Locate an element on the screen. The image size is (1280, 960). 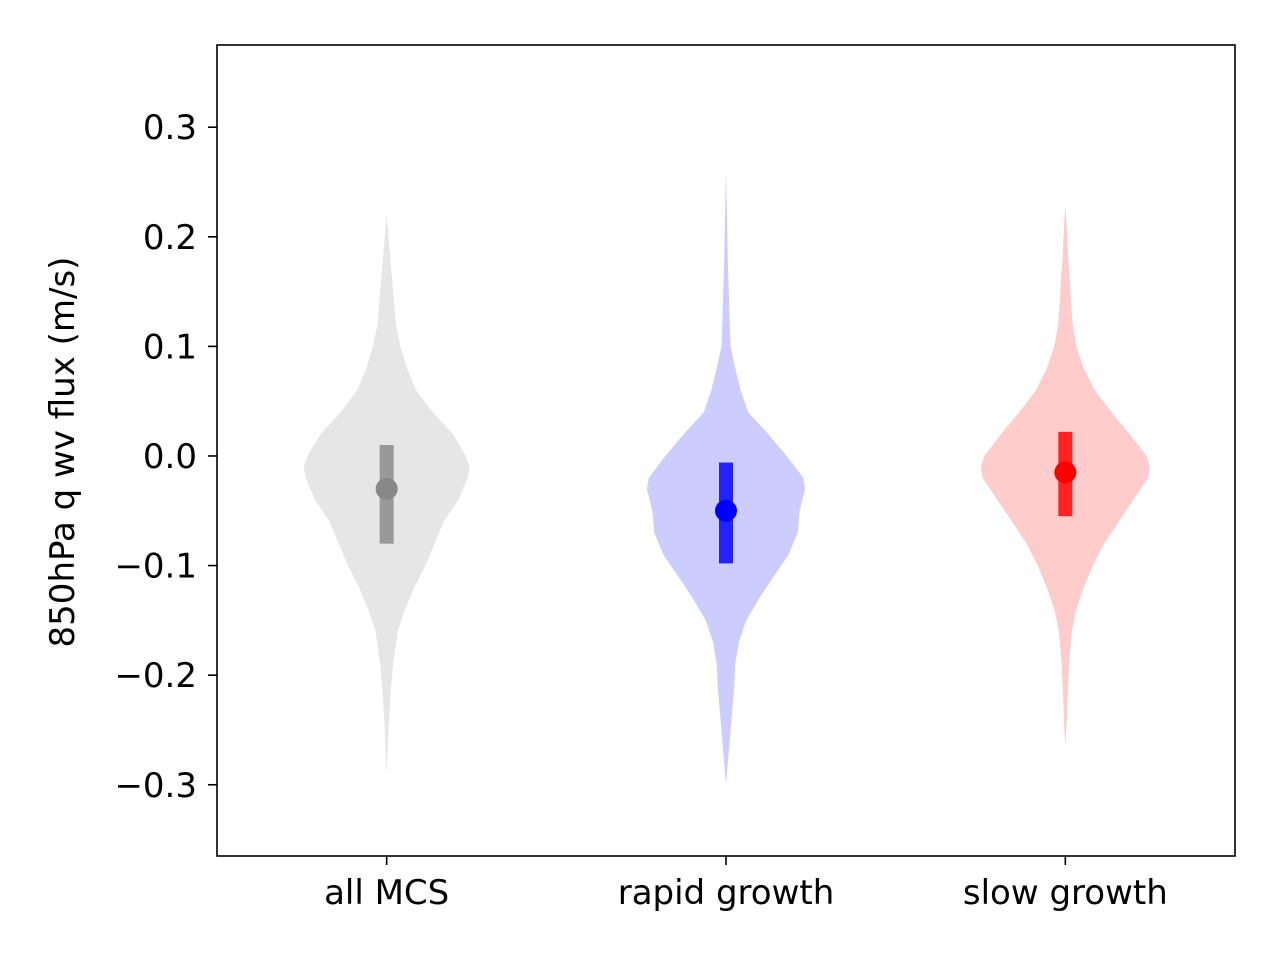
y-axis: −0.3 −0.2 −0.1 0.0 0.1 0.2 0.3 is located at coordinates (165, 457).